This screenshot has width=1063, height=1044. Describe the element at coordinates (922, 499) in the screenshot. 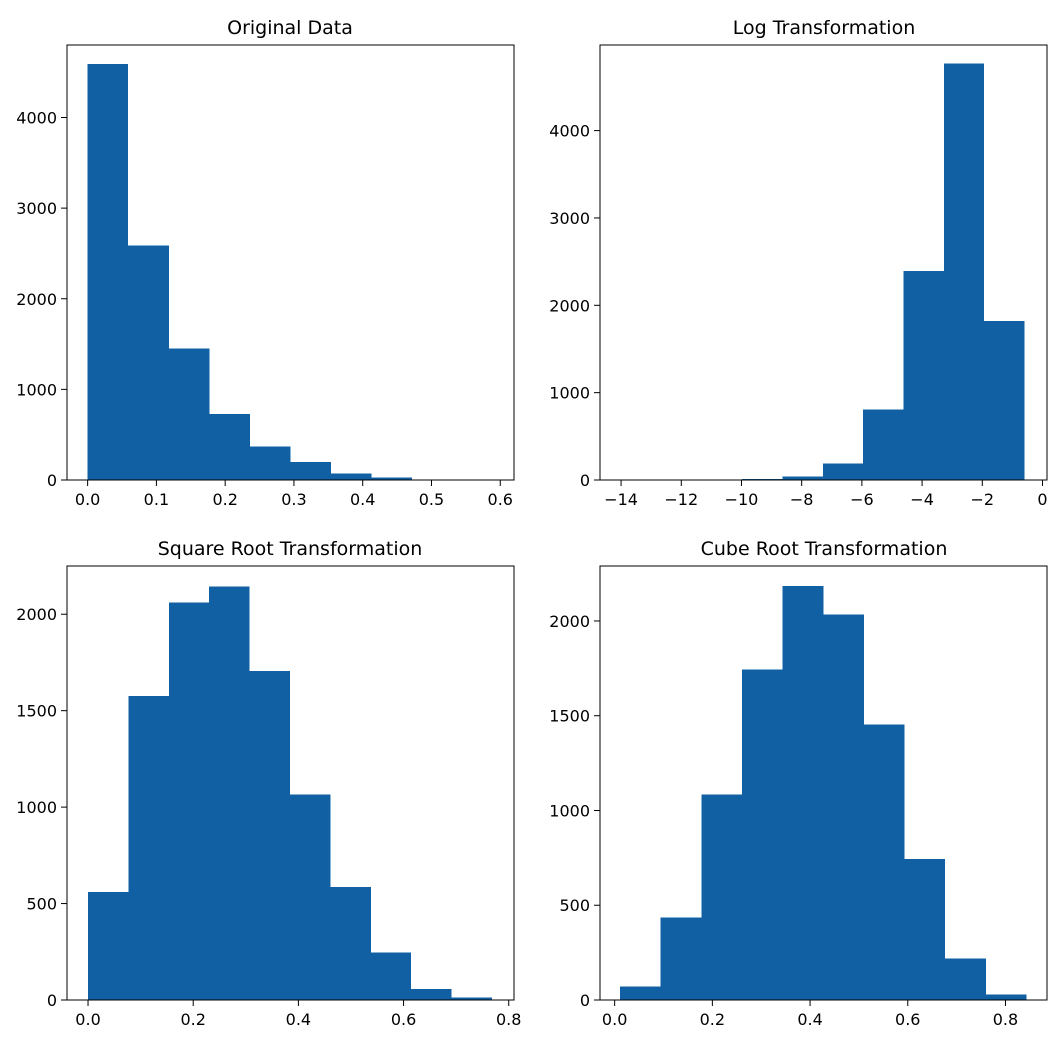

I see `x-tick-label: −4` at that location.